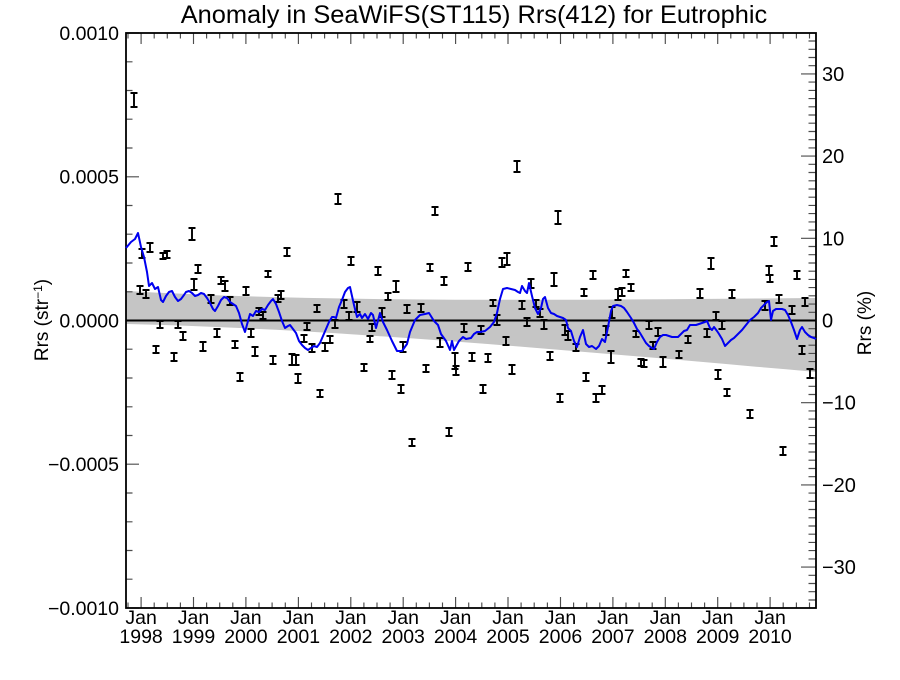  Describe the element at coordinates (89, 178) in the screenshot. I see `svg-text: 0.0005` at that location.